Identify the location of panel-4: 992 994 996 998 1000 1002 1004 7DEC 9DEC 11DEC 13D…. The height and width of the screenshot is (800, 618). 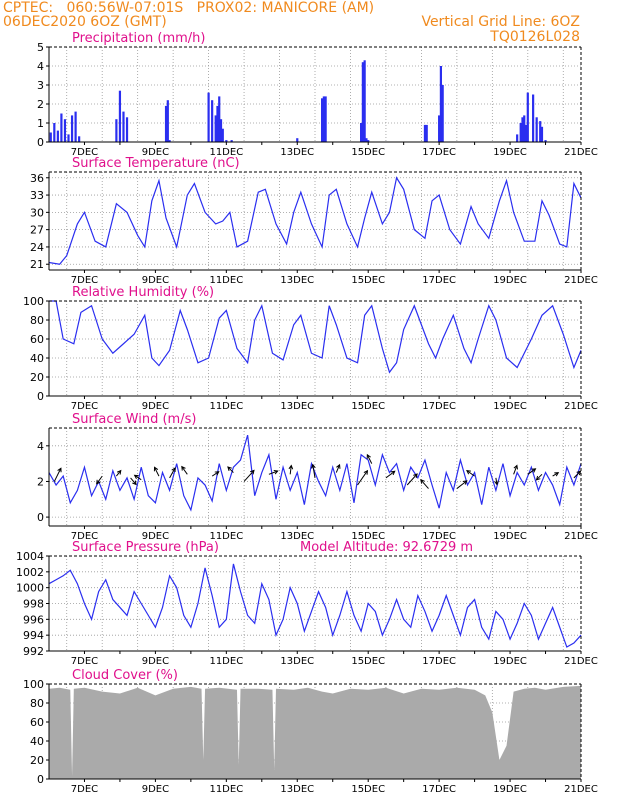
(307, 603).